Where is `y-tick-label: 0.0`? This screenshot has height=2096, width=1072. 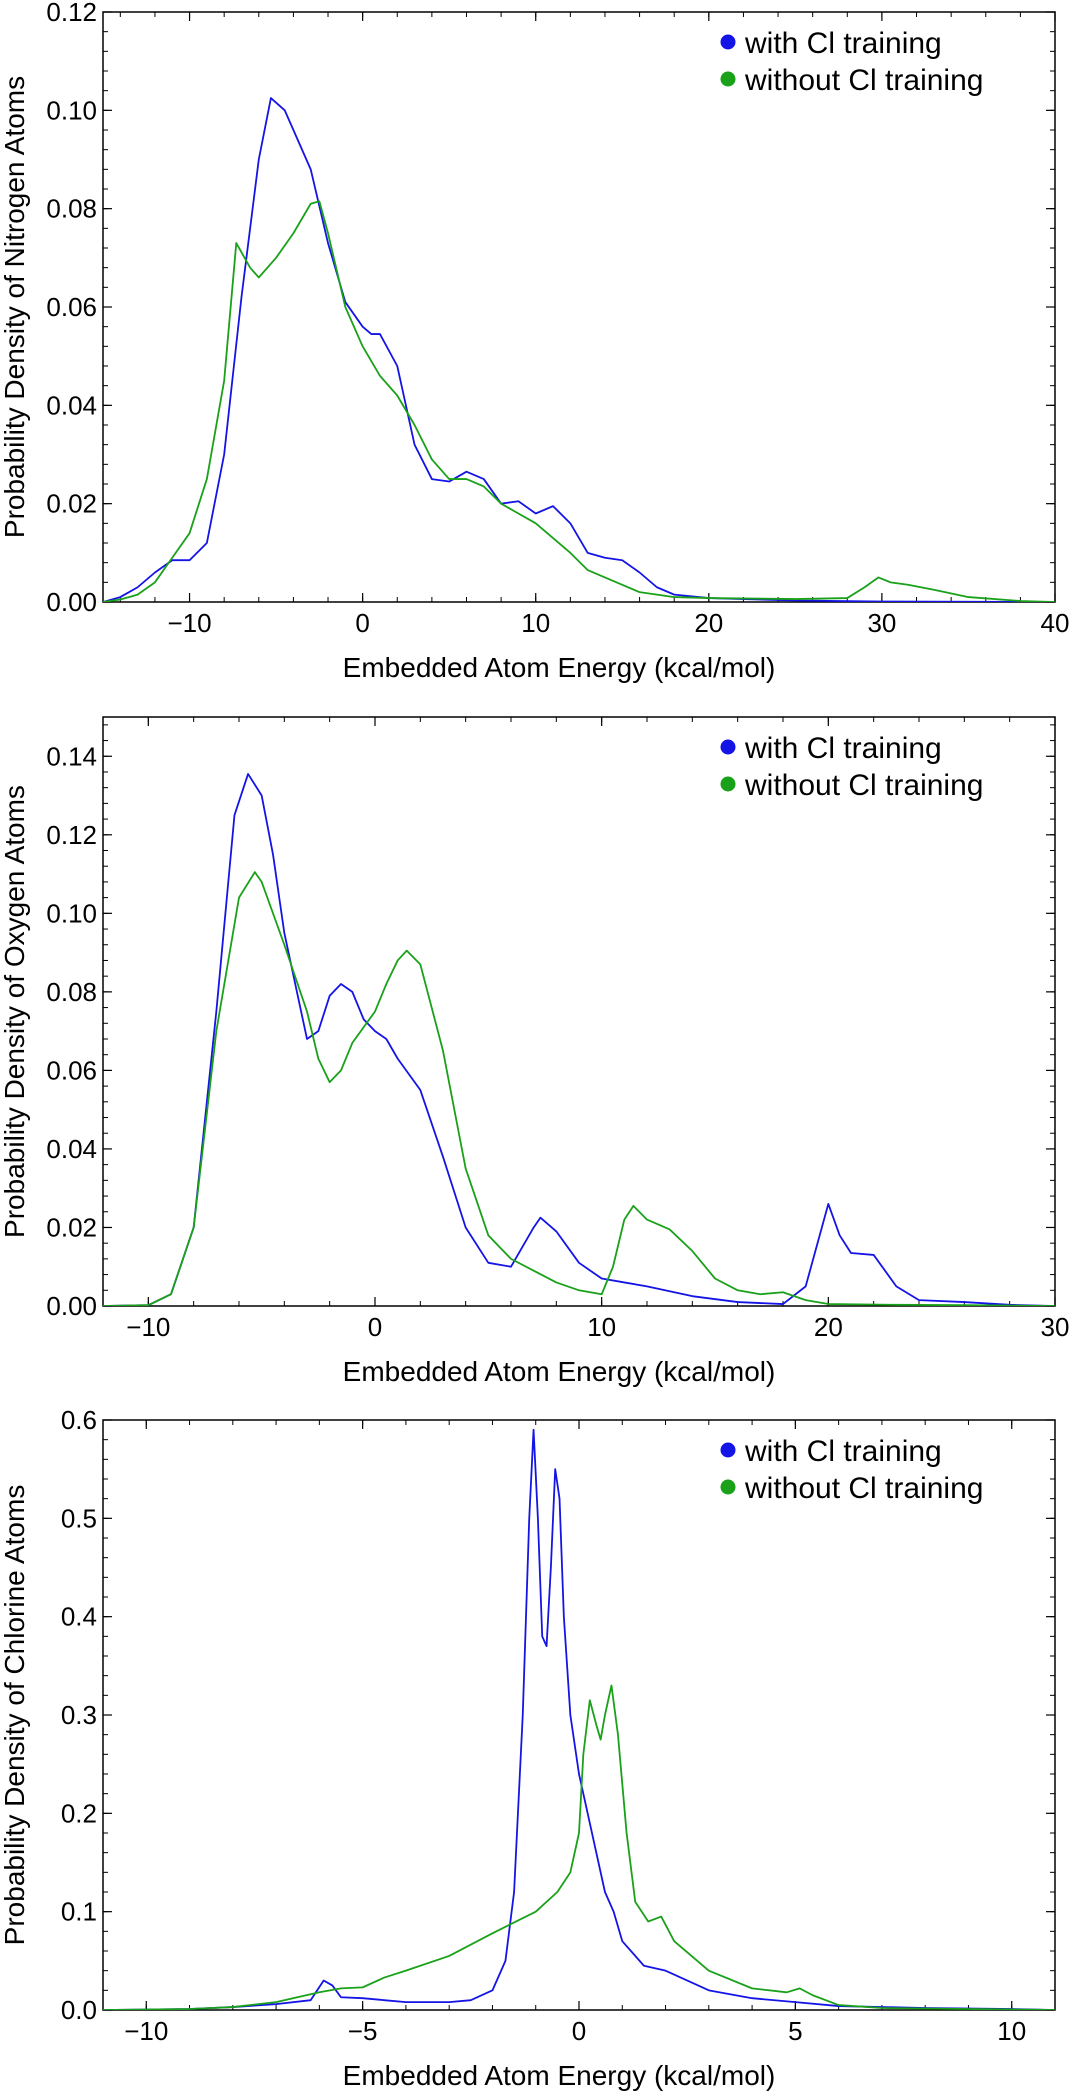 y-tick-label: 0.0 is located at coordinates (79, 2010).